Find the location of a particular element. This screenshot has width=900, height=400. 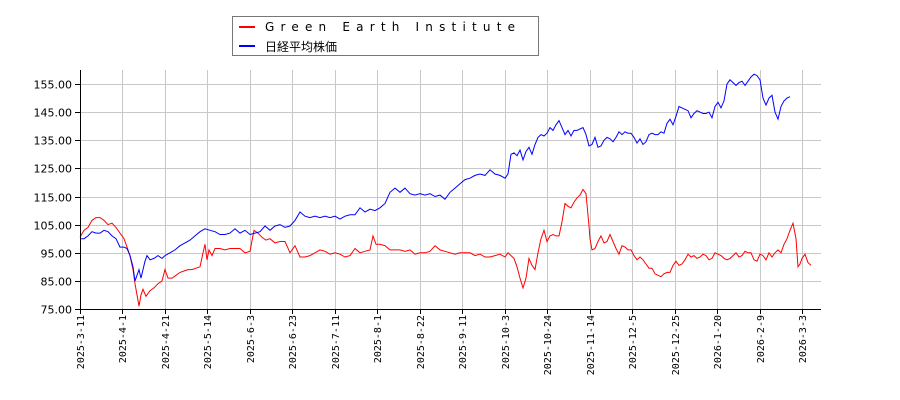

x-tick-label: 2025-12-5 is located at coordinates (633, 342).